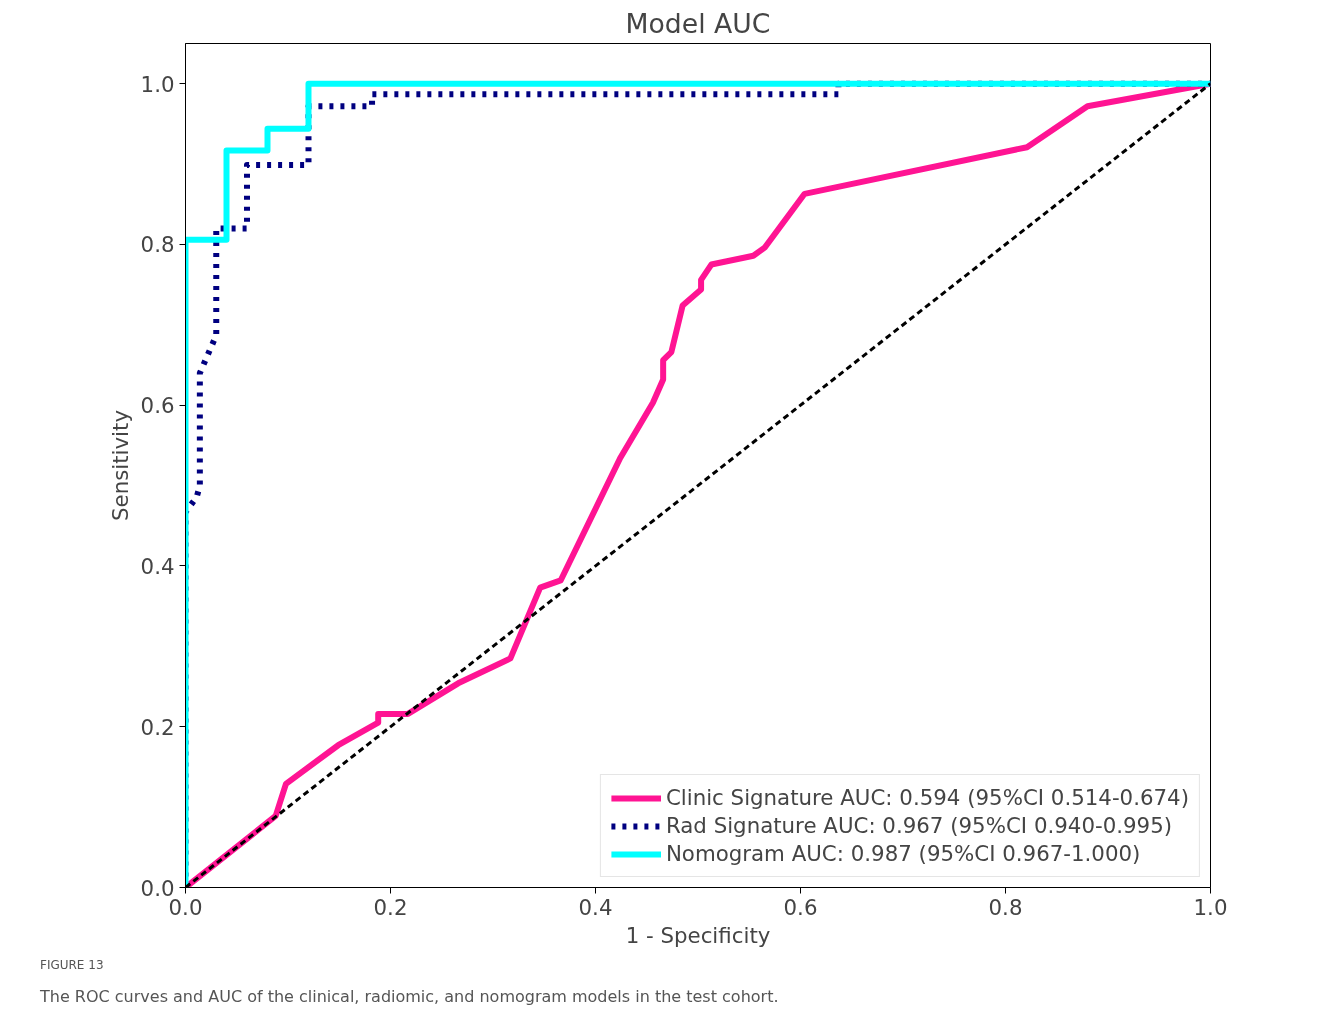 This screenshot has height=1021, width=1331. What do you see at coordinates (1210, 907) in the screenshot?
I see `x-tick-label: 1.0` at bounding box center [1210, 907].